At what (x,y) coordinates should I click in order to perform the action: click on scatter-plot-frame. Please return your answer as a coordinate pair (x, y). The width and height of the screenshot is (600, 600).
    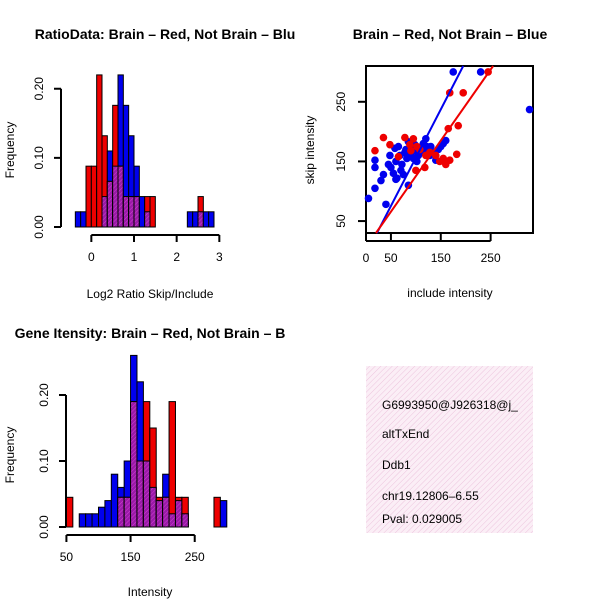
    Looking at the image, I should click on (449, 149).